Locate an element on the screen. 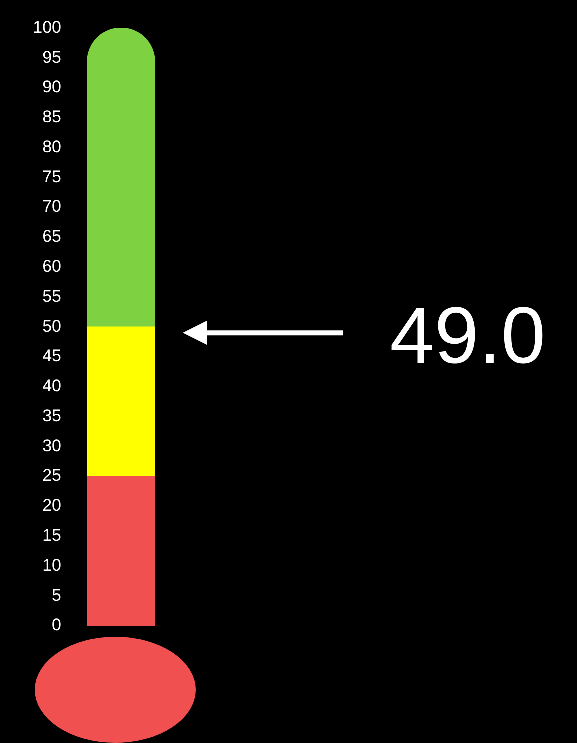  y-tick-label: 10 is located at coordinates (52, 565).